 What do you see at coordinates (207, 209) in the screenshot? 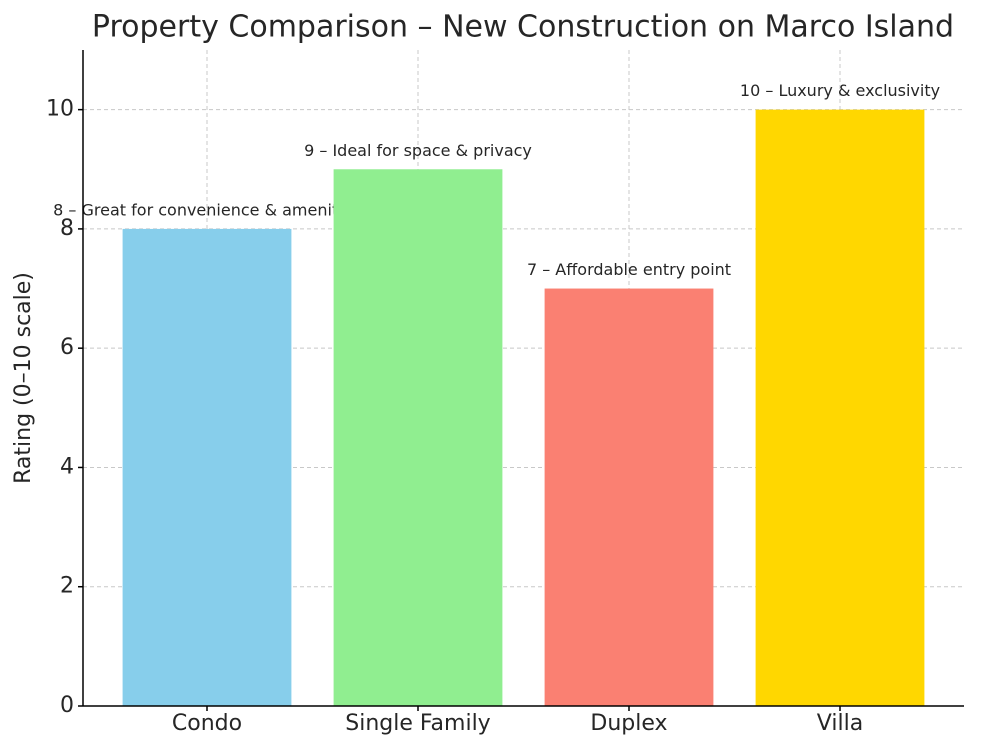
I see `data-label: 8 – Great for convenience & amenities` at bounding box center [207, 209].